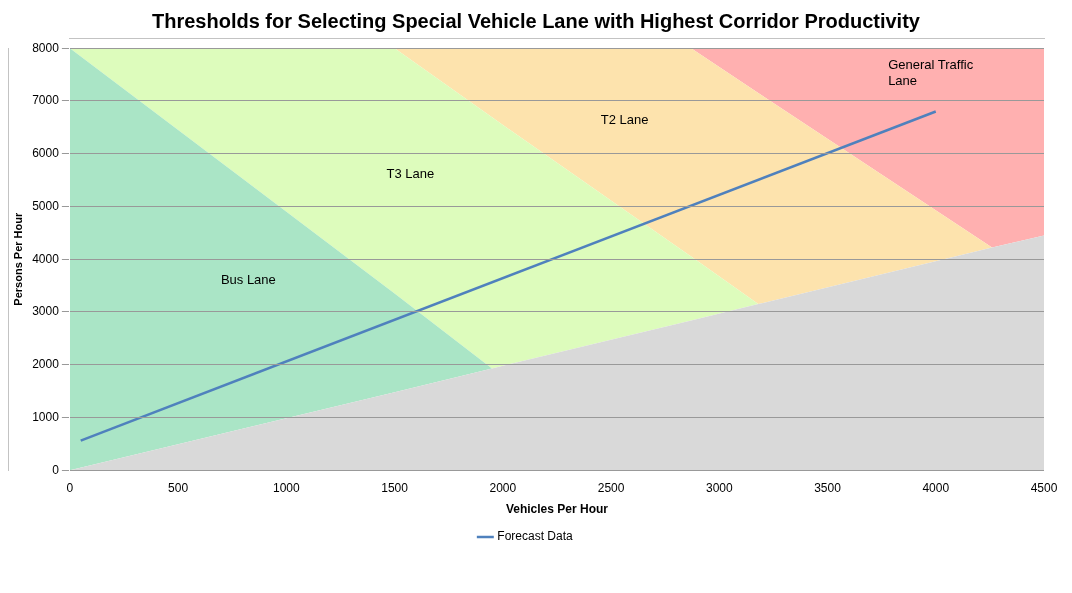 This screenshot has height=593, width=1072. Describe the element at coordinates (178, 487) in the screenshot. I see `x-tick-label: 500` at that location.